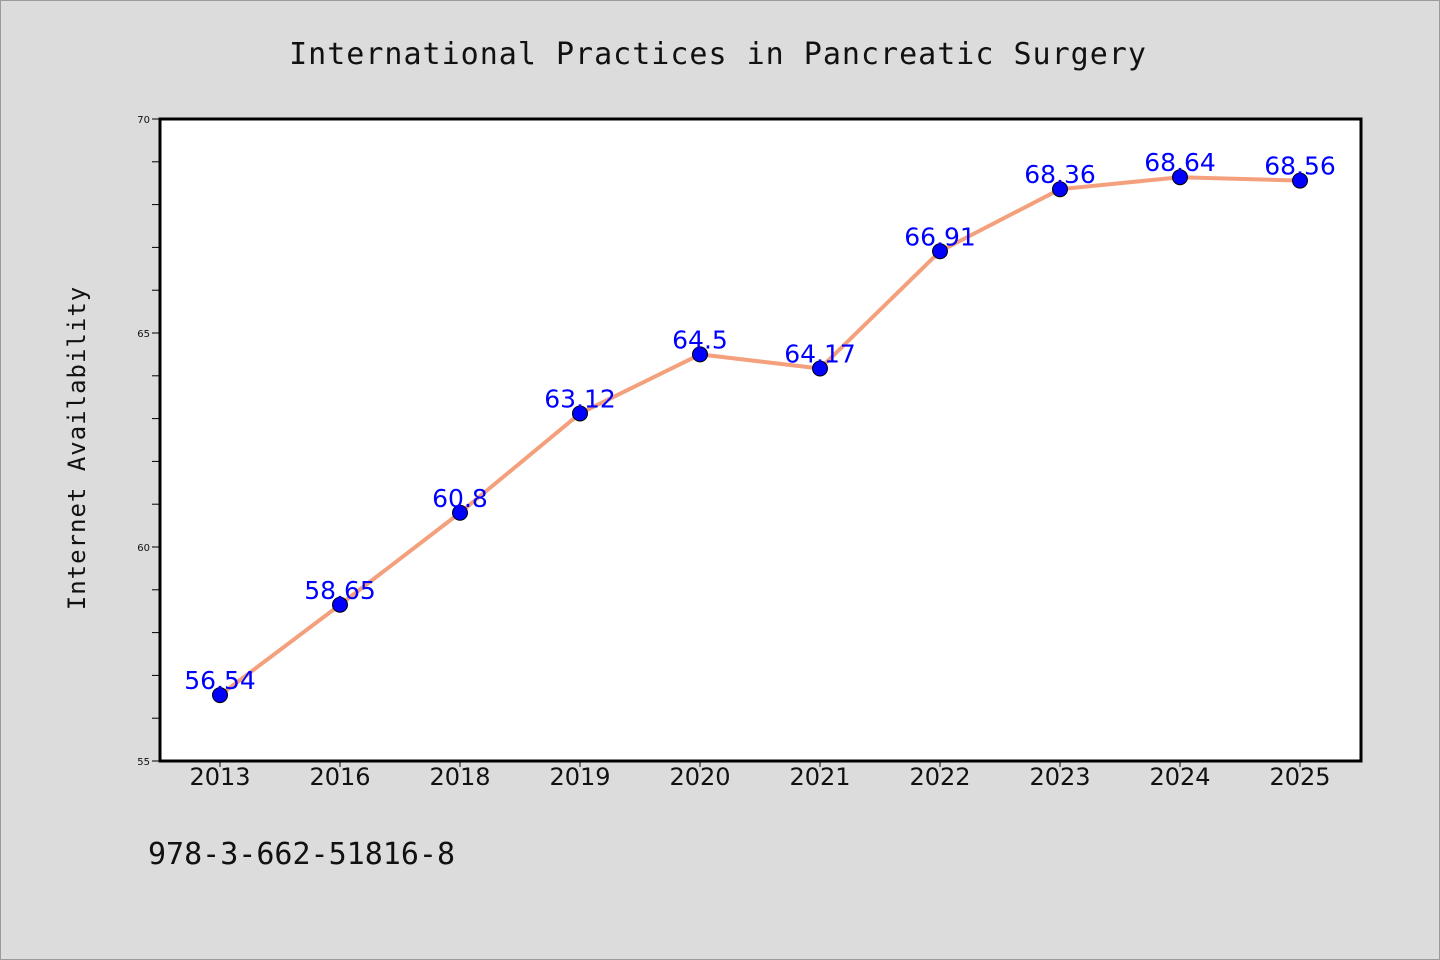 The height and width of the screenshot is (960, 1440). What do you see at coordinates (1300, 166) in the screenshot?
I see `data-label: 68.56` at bounding box center [1300, 166].